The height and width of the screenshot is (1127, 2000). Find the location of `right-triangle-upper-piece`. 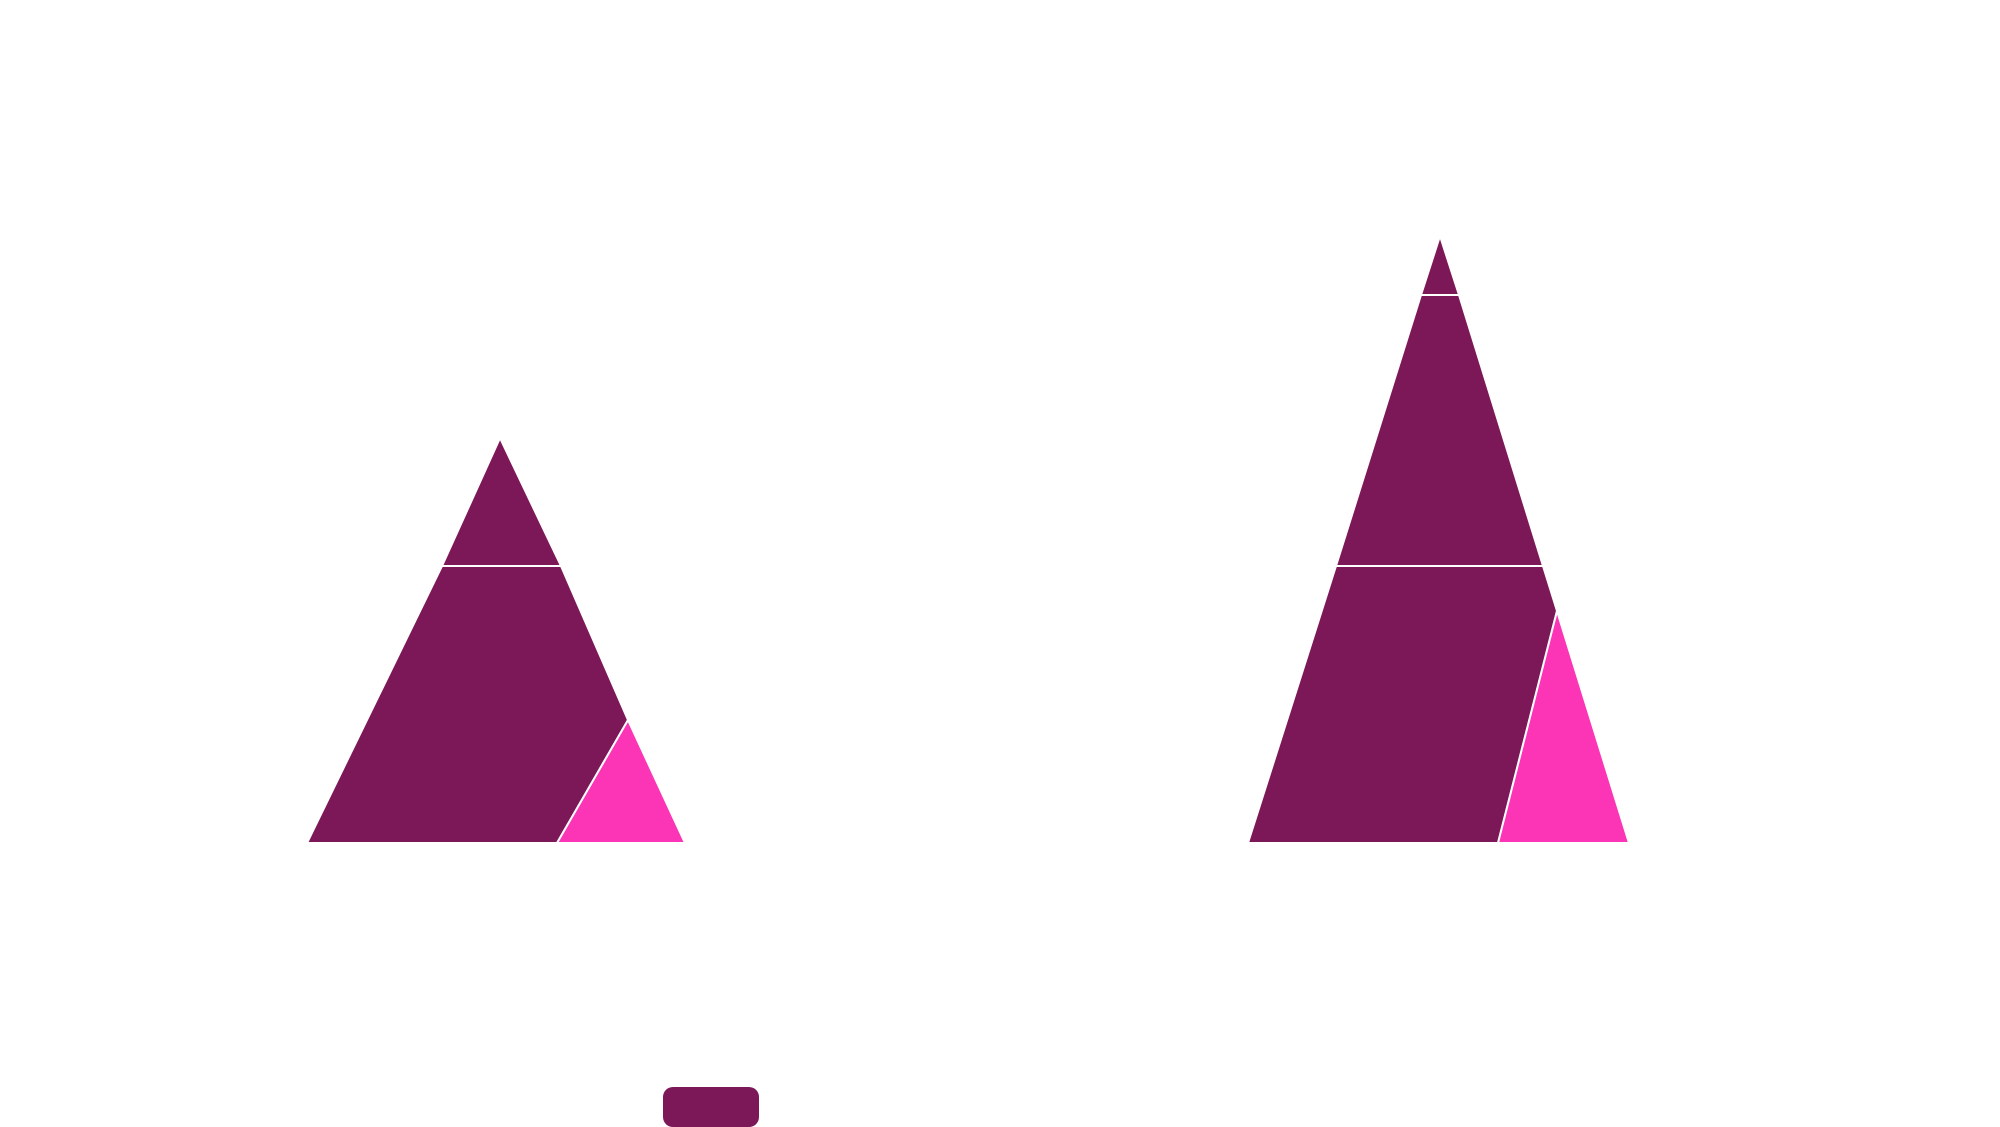

right-triangle-upper-piece is located at coordinates (1439, 430).